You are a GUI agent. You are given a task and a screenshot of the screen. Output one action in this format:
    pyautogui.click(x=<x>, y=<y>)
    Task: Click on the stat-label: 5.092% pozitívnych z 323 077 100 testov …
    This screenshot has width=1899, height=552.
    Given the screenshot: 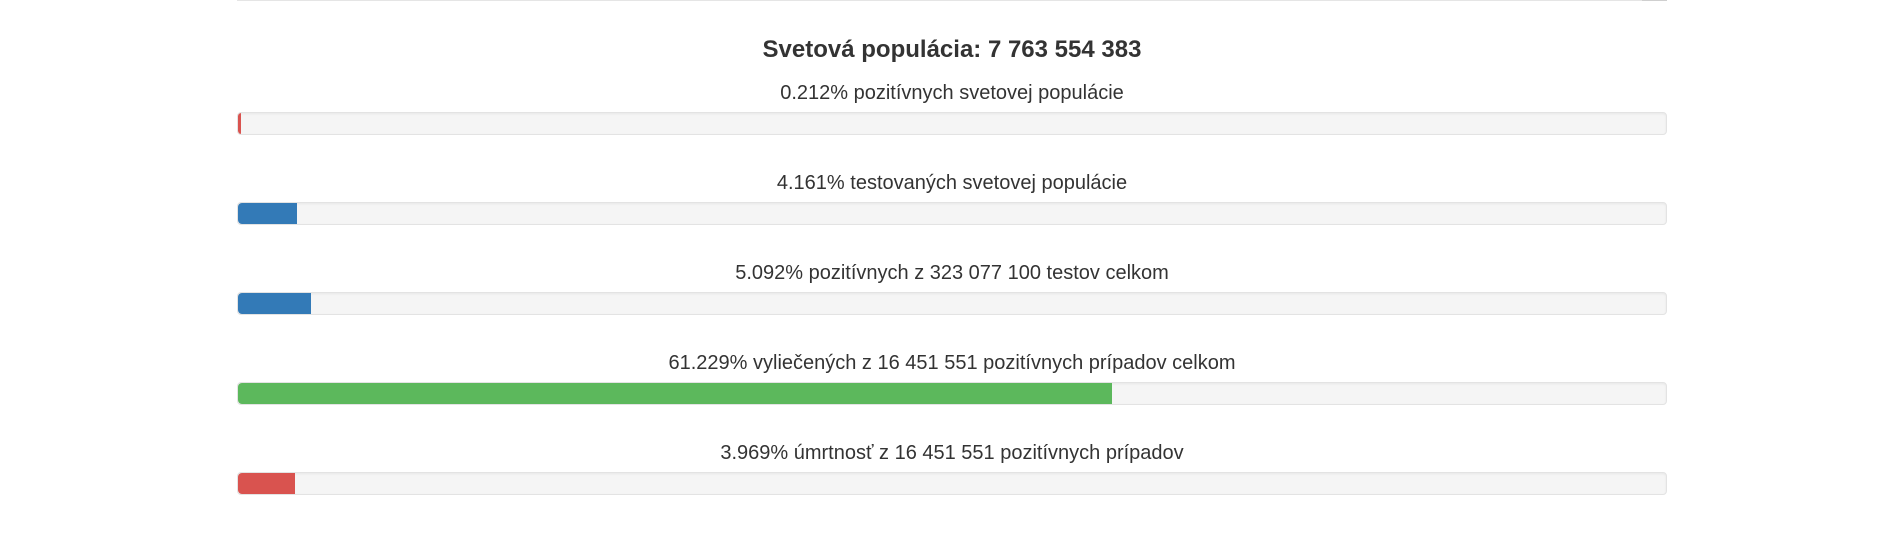 What is the action you would take?
    pyautogui.click(x=952, y=273)
    